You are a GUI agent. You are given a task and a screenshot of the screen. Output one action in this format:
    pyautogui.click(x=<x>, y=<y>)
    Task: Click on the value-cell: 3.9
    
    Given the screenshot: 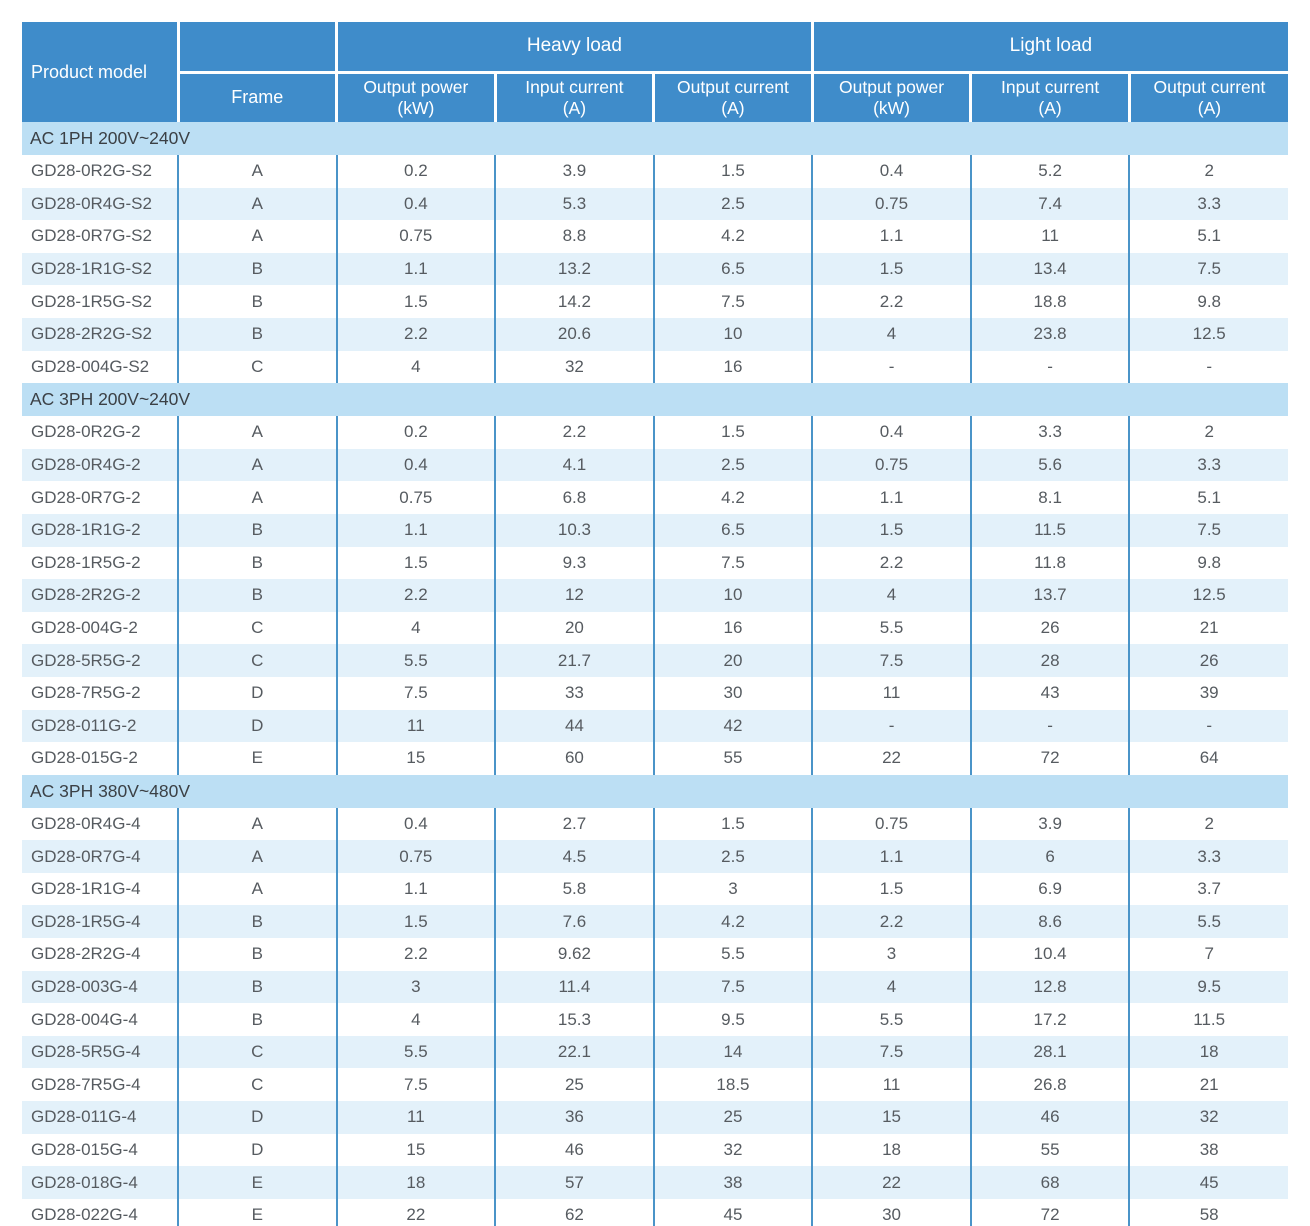 What is the action you would take?
    pyautogui.click(x=1049, y=824)
    